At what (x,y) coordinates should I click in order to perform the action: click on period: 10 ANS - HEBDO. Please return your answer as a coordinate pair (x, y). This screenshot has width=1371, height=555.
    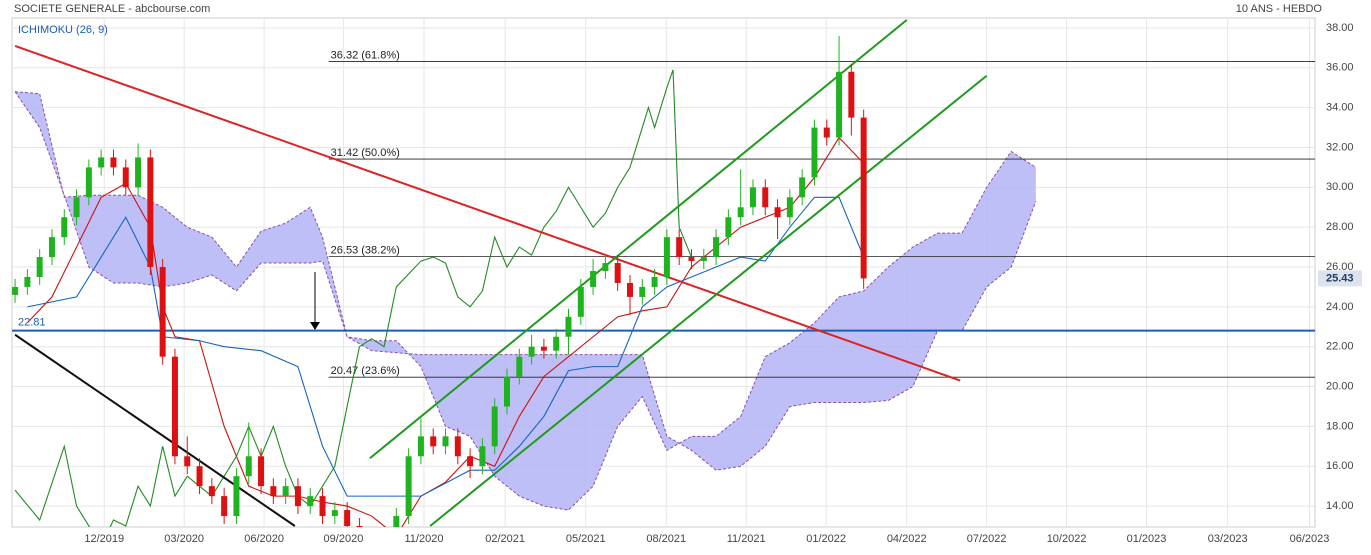
    Looking at the image, I should click on (1279, 9).